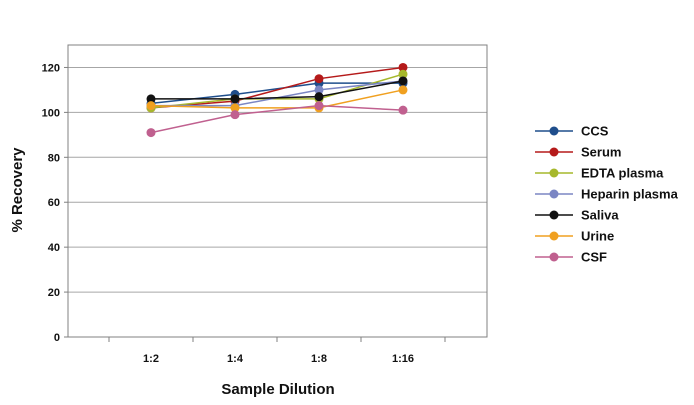 Image resolution: width=694 pixels, height=405 pixels. I want to click on x-tick-label: 1:2, so click(151, 359).